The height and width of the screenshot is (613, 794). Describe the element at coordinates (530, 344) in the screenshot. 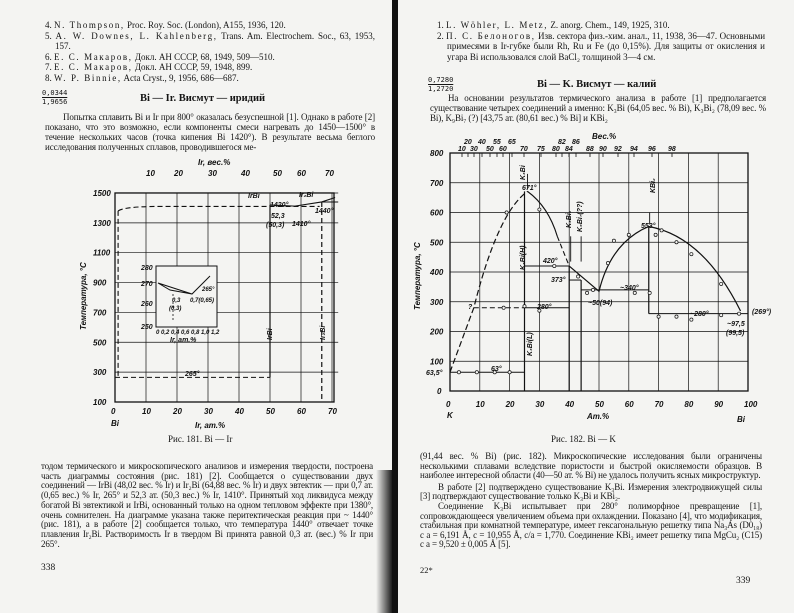

I see `label-k3bi-l: K₃Bi(L)` at that location.